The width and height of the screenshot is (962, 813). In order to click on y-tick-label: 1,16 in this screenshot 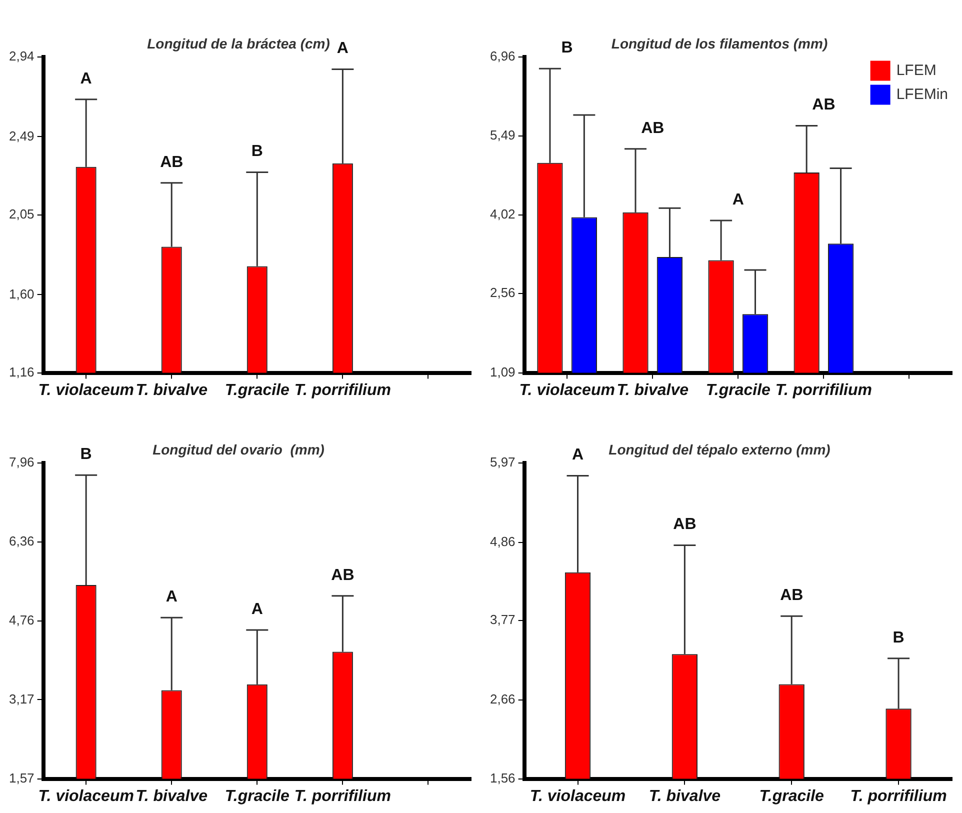, I will do `click(21, 372)`.